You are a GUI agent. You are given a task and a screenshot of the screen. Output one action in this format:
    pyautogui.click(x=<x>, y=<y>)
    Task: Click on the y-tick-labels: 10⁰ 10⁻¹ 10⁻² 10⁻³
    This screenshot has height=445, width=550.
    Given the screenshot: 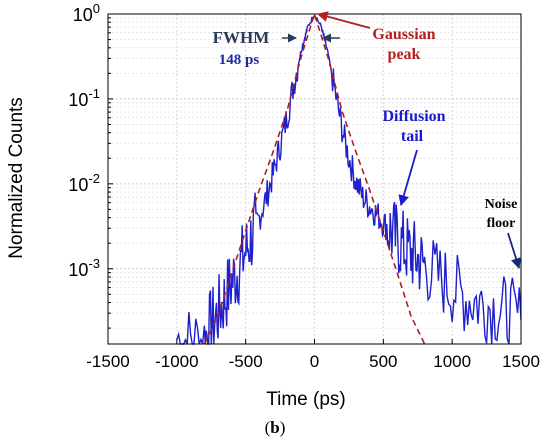 What is the action you would take?
    pyautogui.click(x=84, y=140)
    